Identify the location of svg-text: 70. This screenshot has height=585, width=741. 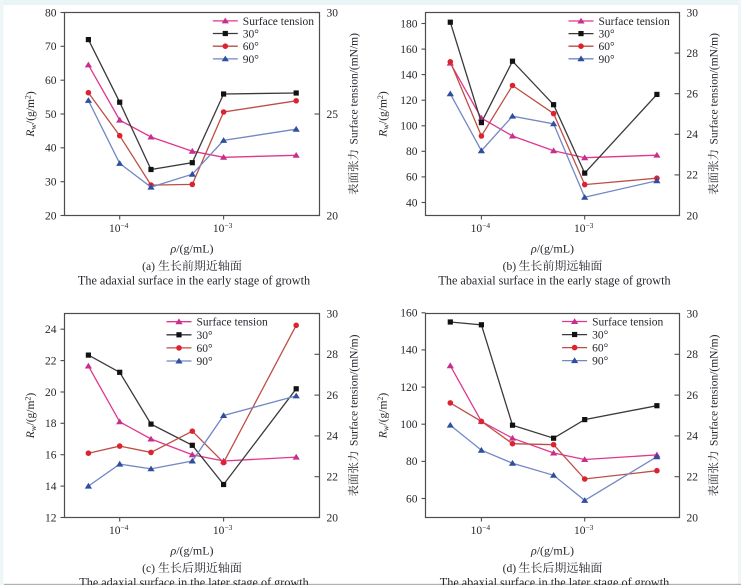
(51, 47).